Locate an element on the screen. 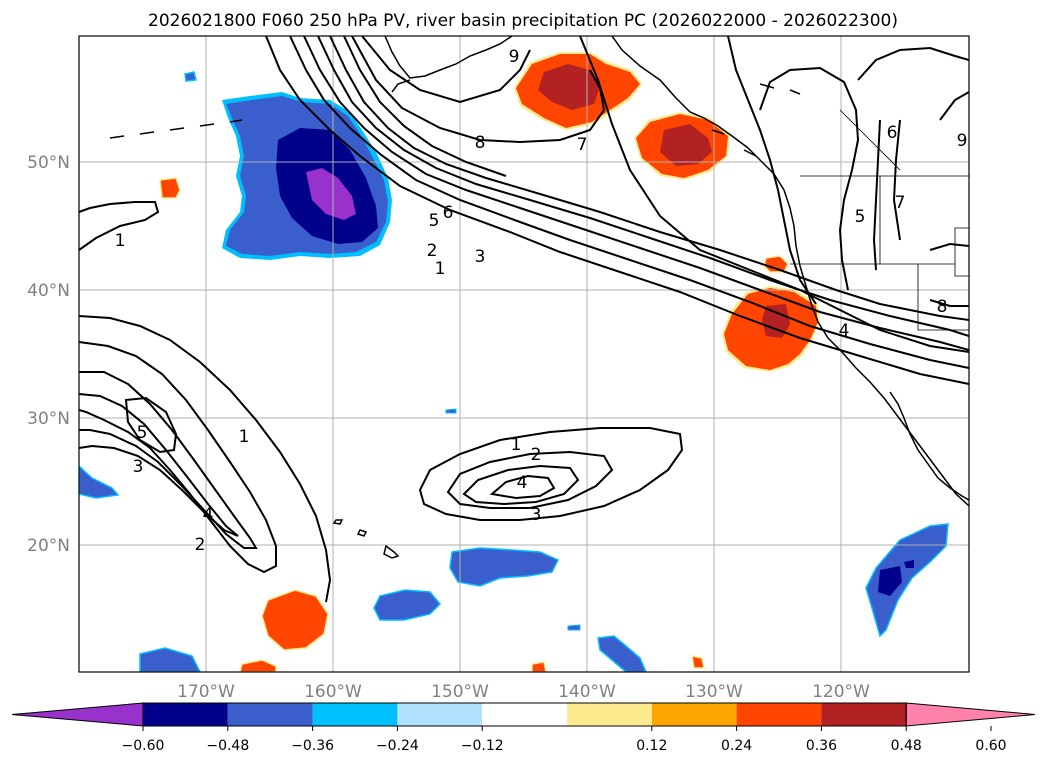 The image size is (1047, 765). negative-anomaly-south is located at coordinates (622, 653).